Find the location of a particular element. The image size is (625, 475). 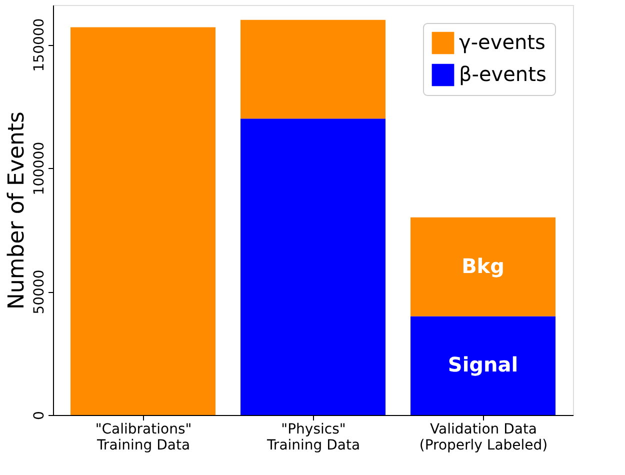

annotation: Bkg is located at coordinates (483, 266).